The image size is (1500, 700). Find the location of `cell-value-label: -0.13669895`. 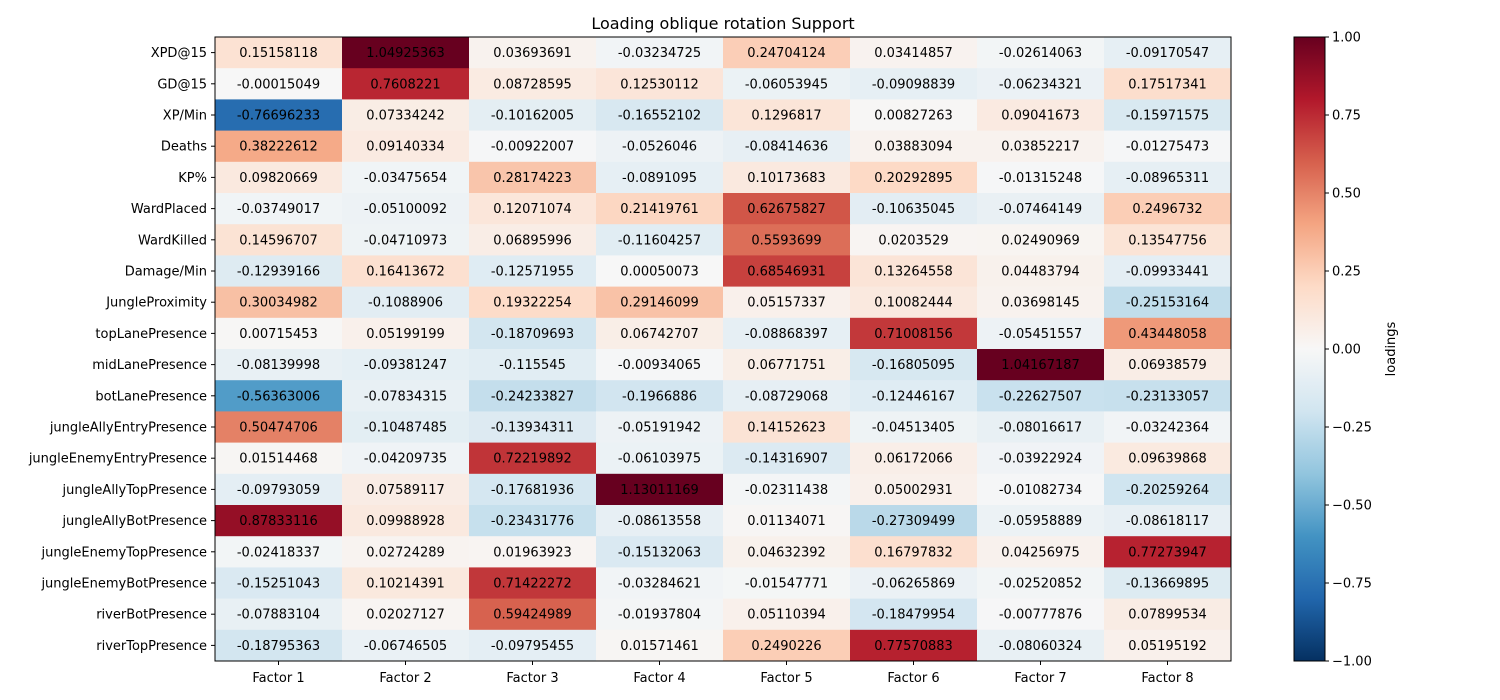

cell-value-label: -0.13669895 is located at coordinates (1167, 584).